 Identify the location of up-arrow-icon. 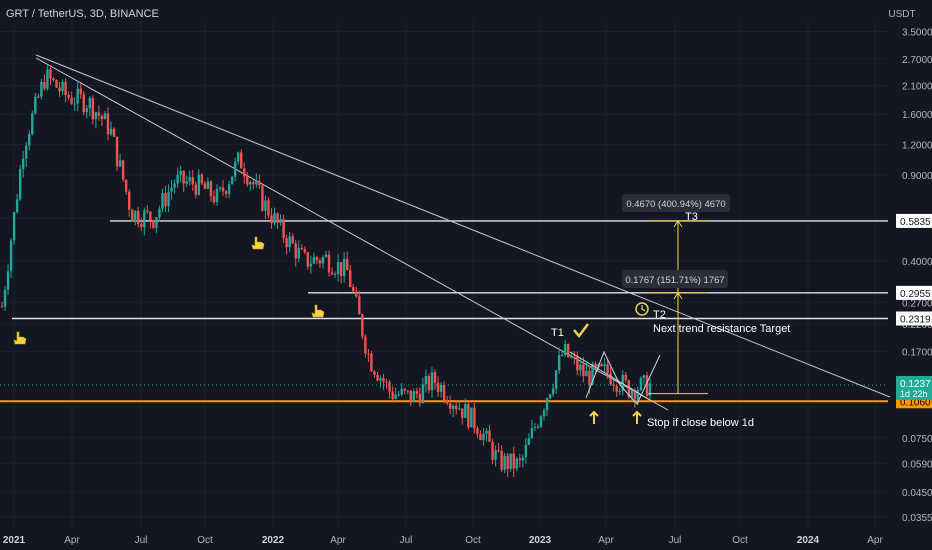
(594, 417).